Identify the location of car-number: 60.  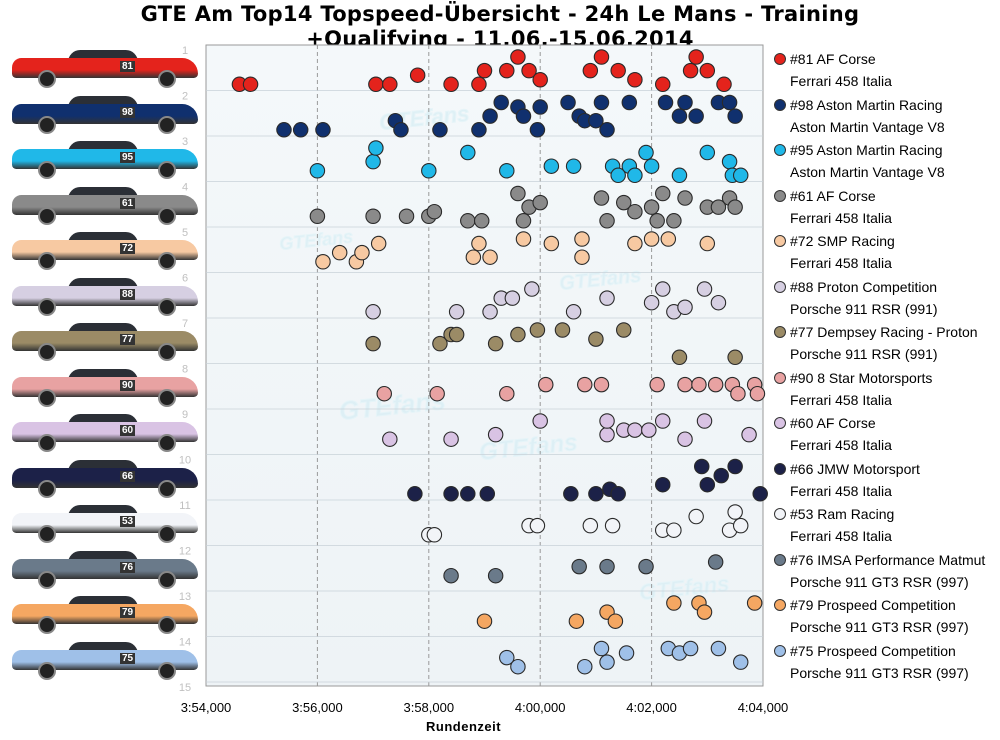
(128, 430).